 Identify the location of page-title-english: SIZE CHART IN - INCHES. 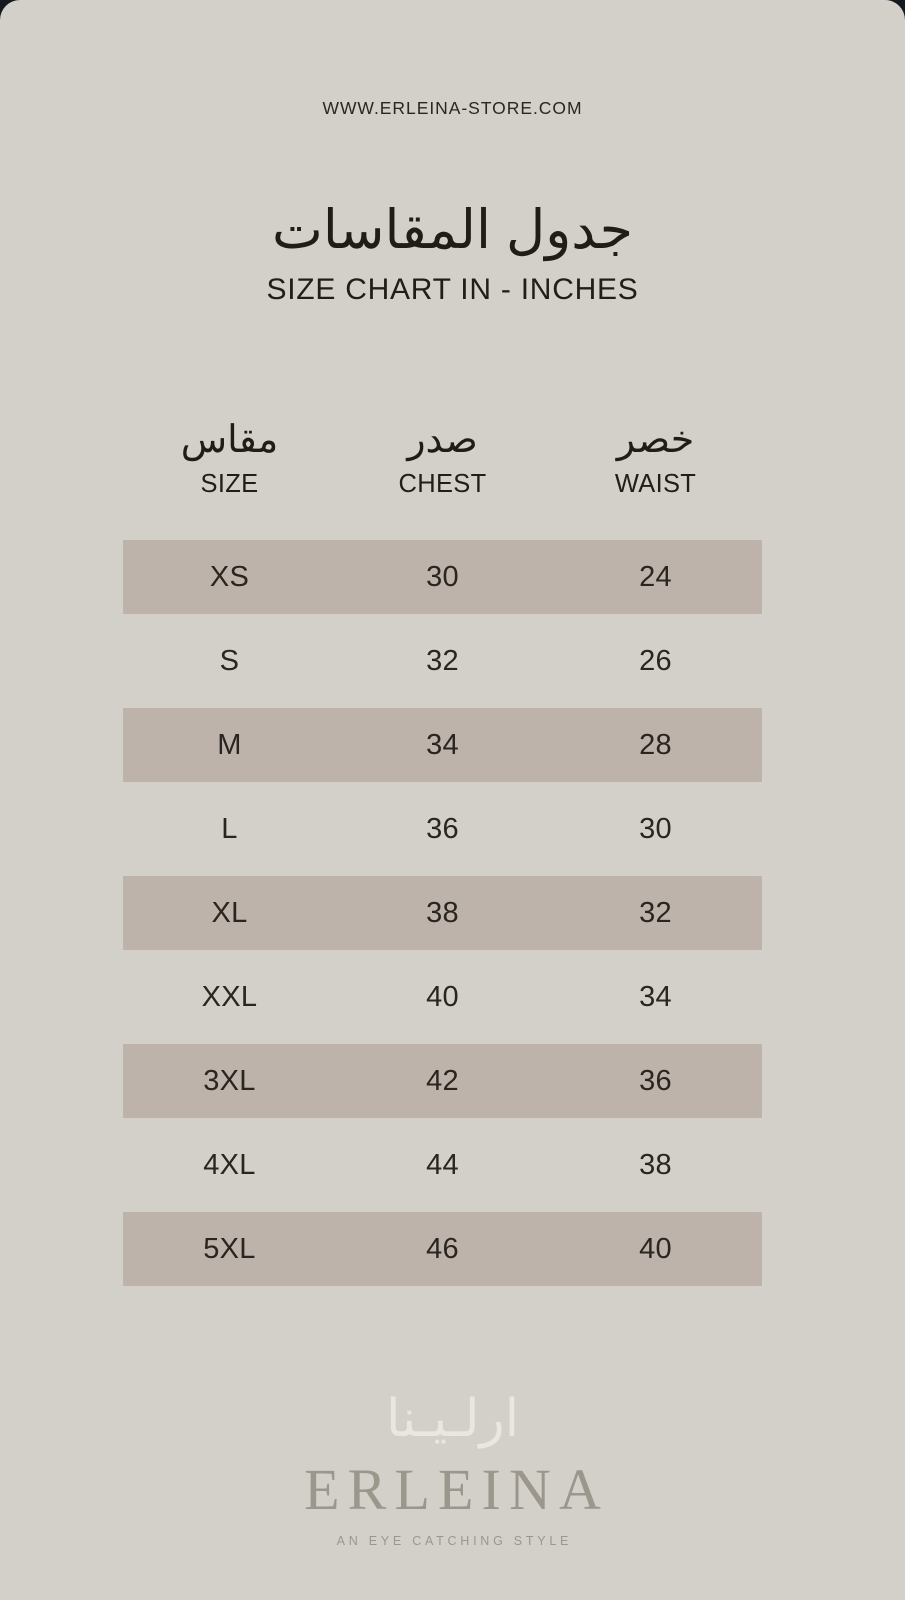
(452, 289).